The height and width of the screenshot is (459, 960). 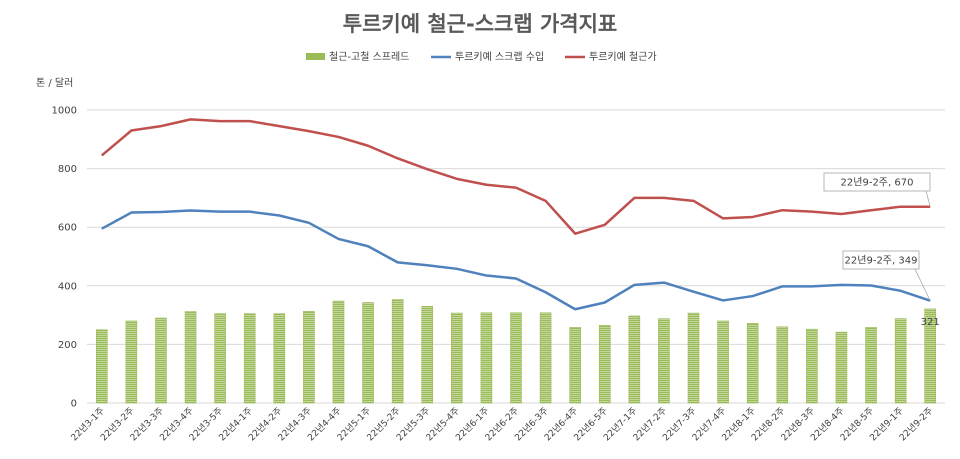 What do you see at coordinates (930, 322) in the screenshot?
I see `bar-data-label: 321` at bounding box center [930, 322].